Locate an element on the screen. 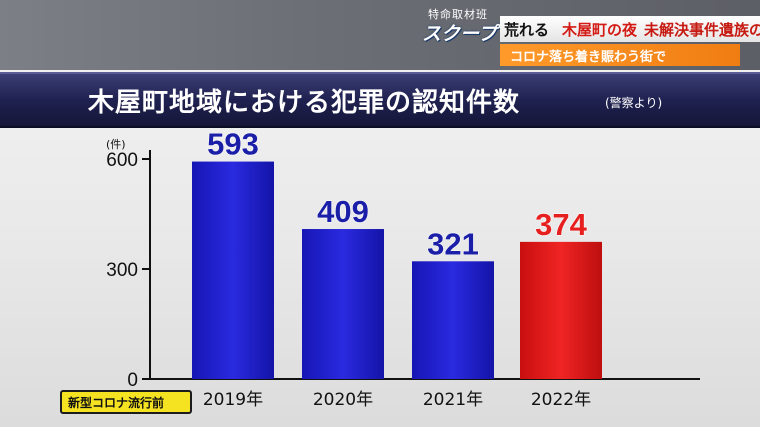 Image resolution: width=760 pixels, height=427 pixels. bar-value-label: 593 is located at coordinates (233, 144).